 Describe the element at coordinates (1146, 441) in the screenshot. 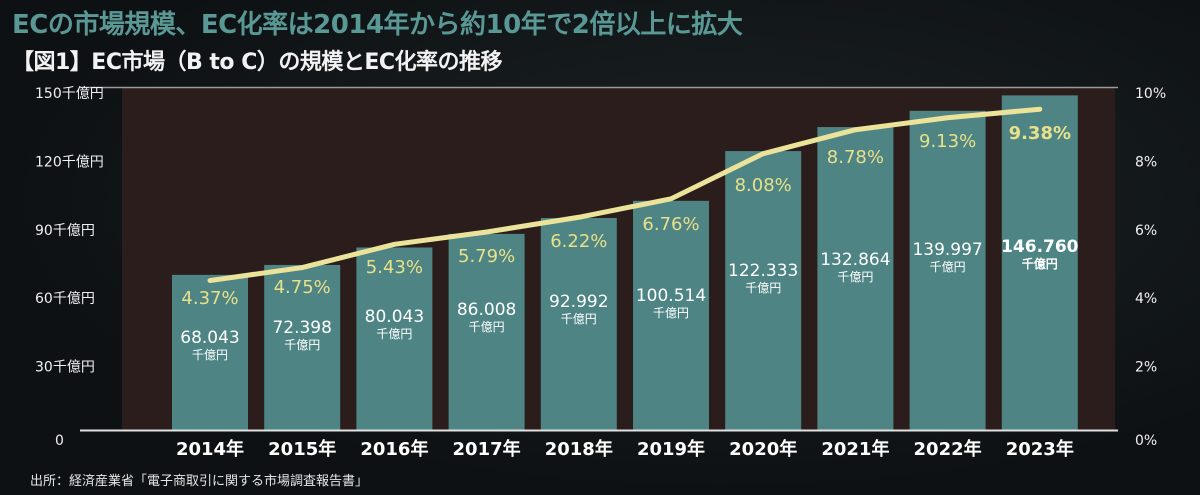

I see `right-tick-label: 0%` at that location.